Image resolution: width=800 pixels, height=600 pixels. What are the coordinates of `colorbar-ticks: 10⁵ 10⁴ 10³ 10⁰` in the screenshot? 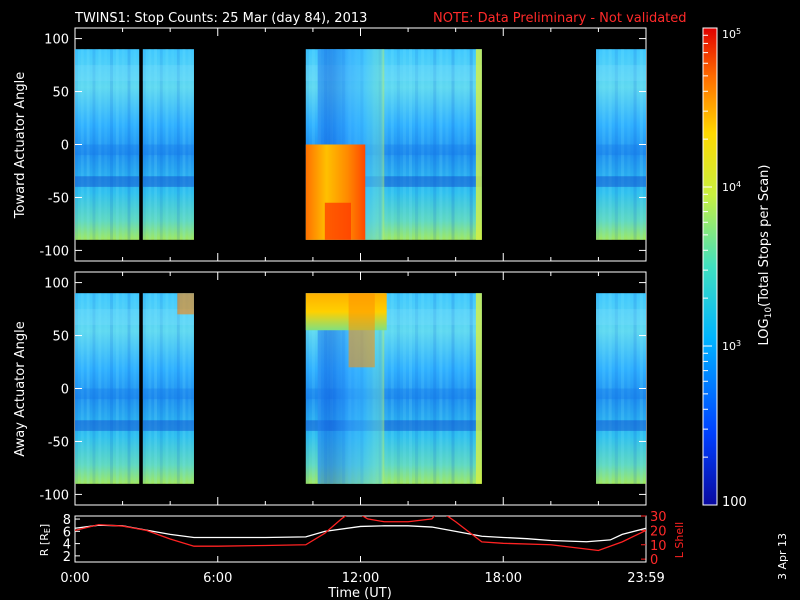 It's located at (725, 268).